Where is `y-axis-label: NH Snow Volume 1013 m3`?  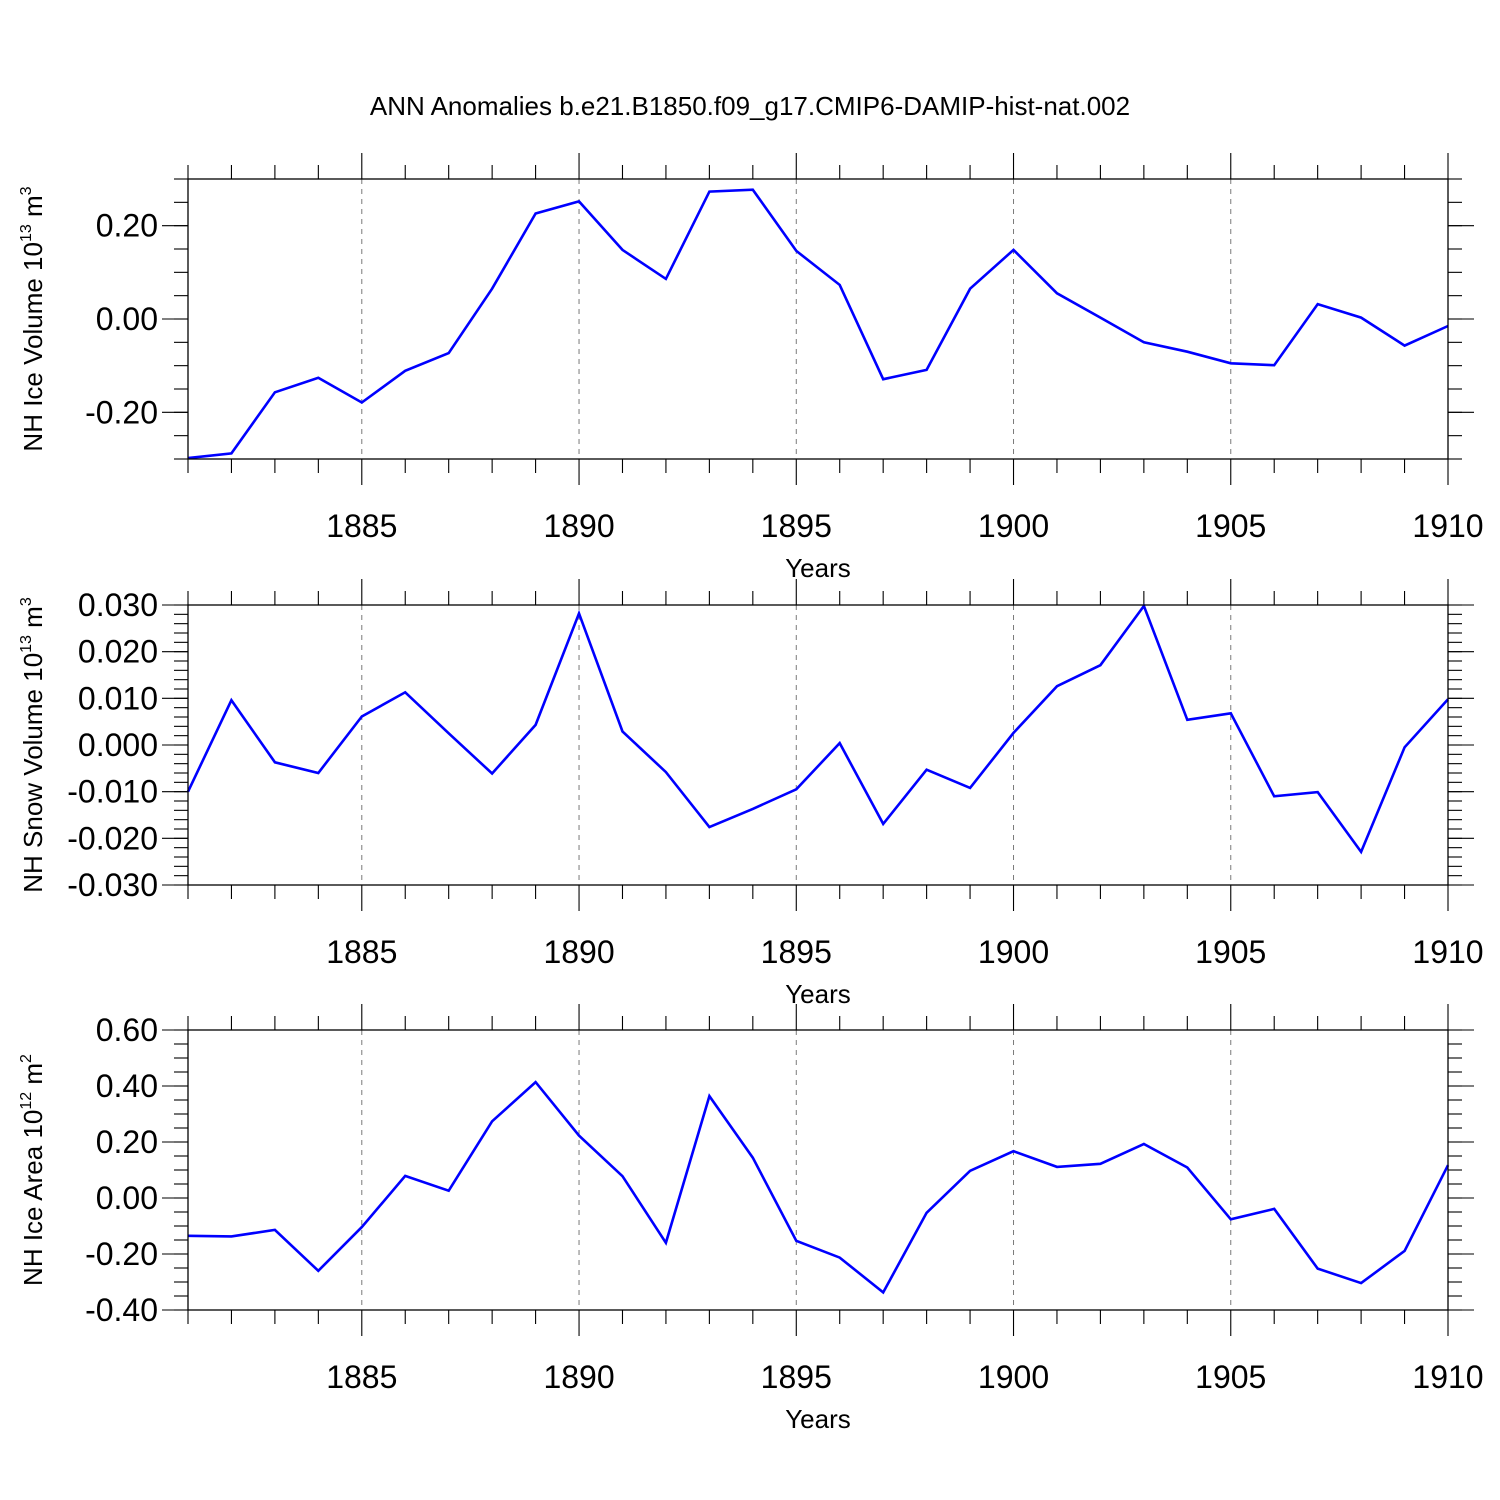 y-axis-label: NH Snow Volume 1013 m3 is located at coordinates (33, 745).